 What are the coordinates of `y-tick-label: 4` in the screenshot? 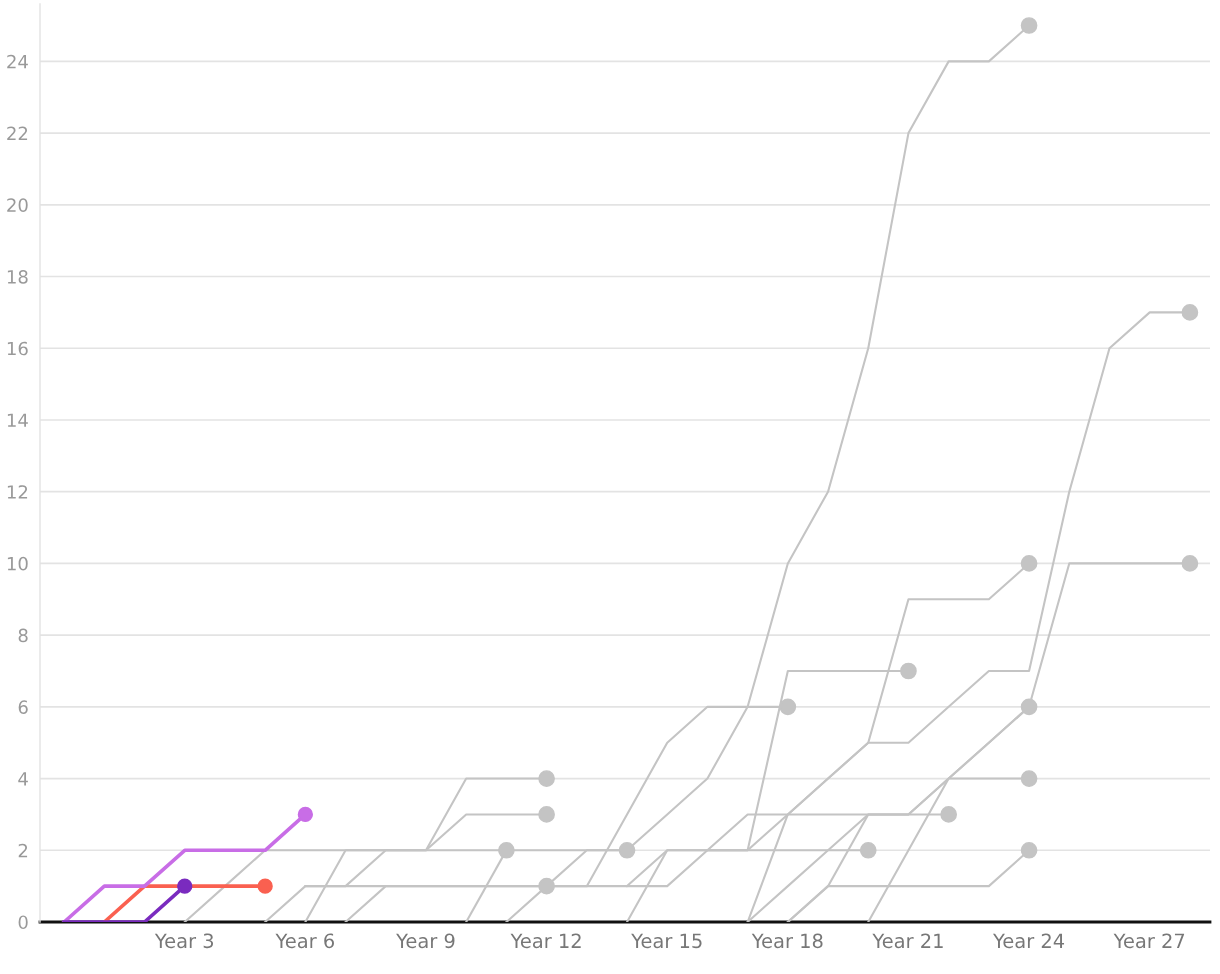 It's located at (23, 779).